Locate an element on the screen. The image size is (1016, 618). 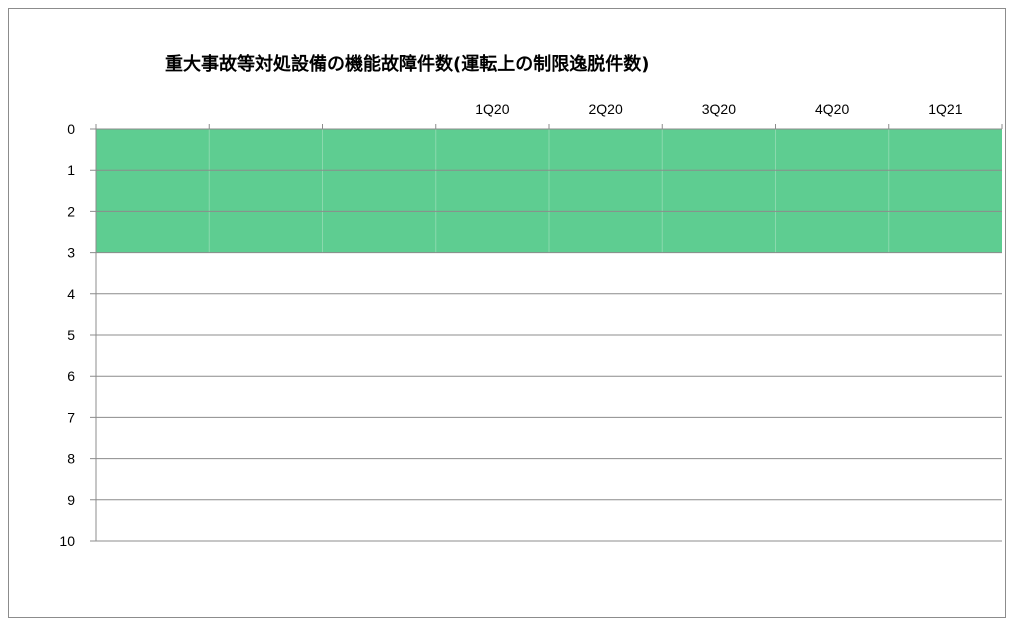
y-tick-label: 8 is located at coordinates (71, 459).